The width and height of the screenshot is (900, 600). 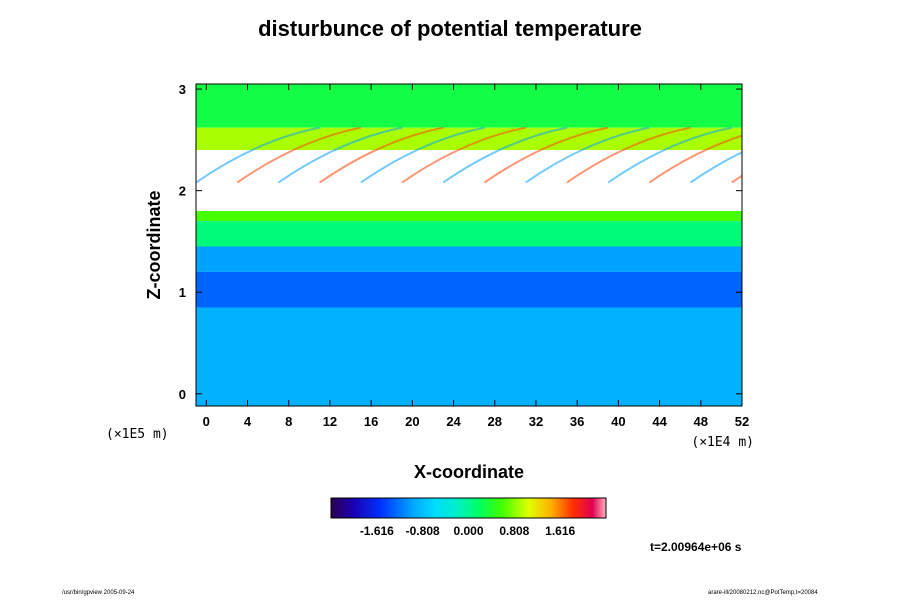 I want to click on x-tick-label: 12, so click(x=330, y=421).